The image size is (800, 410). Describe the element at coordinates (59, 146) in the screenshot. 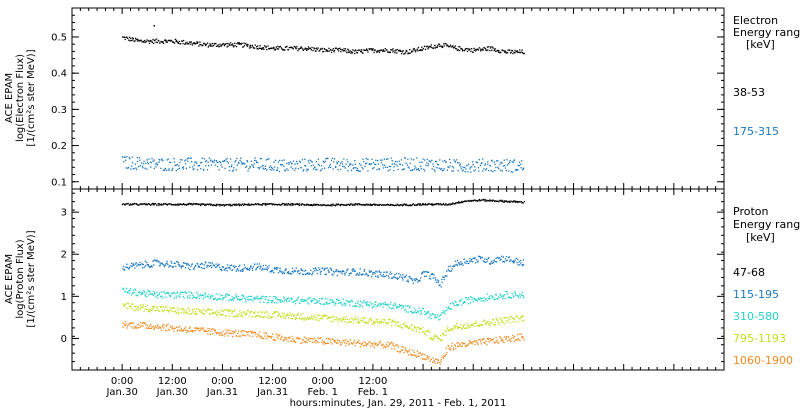

I see `electron-y-tick-label: 0.2` at that location.